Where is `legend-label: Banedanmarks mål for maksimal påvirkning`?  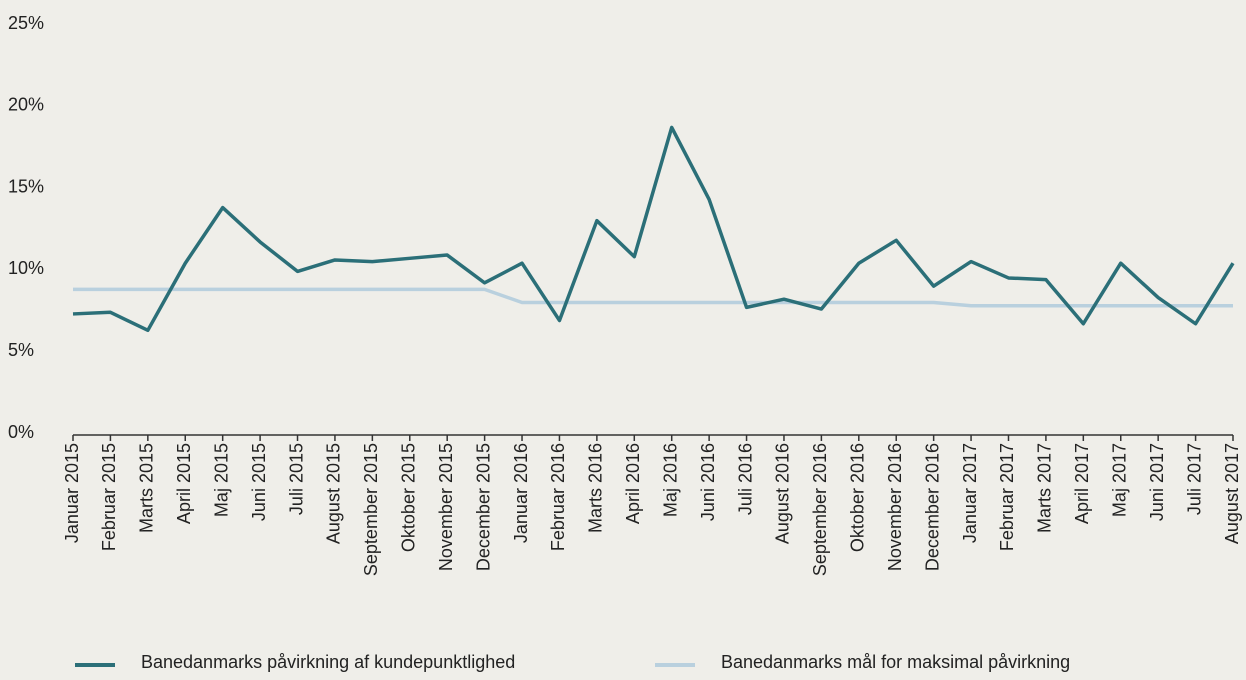 legend-label: Banedanmarks mål for maksimal påvirkning is located at coordinates (895, 662).